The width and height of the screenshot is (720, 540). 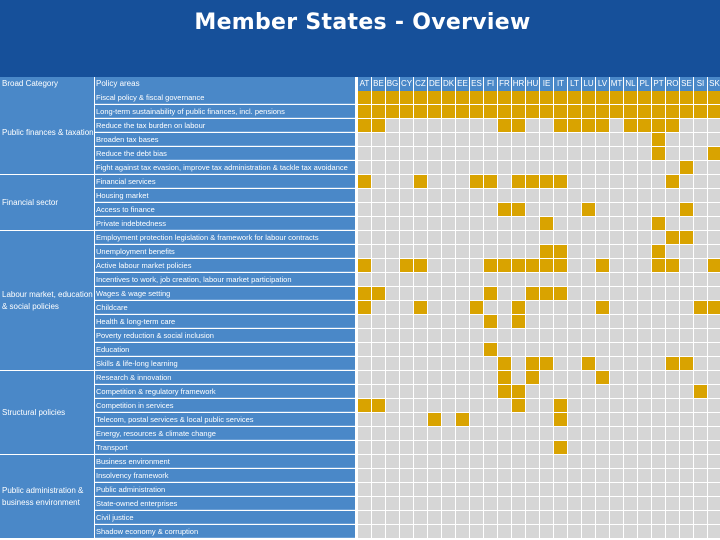 What do you see at coordinates (504, 139) in the screenshot?
I see `matrix-cell-fr` at bounding box center [504, 139].